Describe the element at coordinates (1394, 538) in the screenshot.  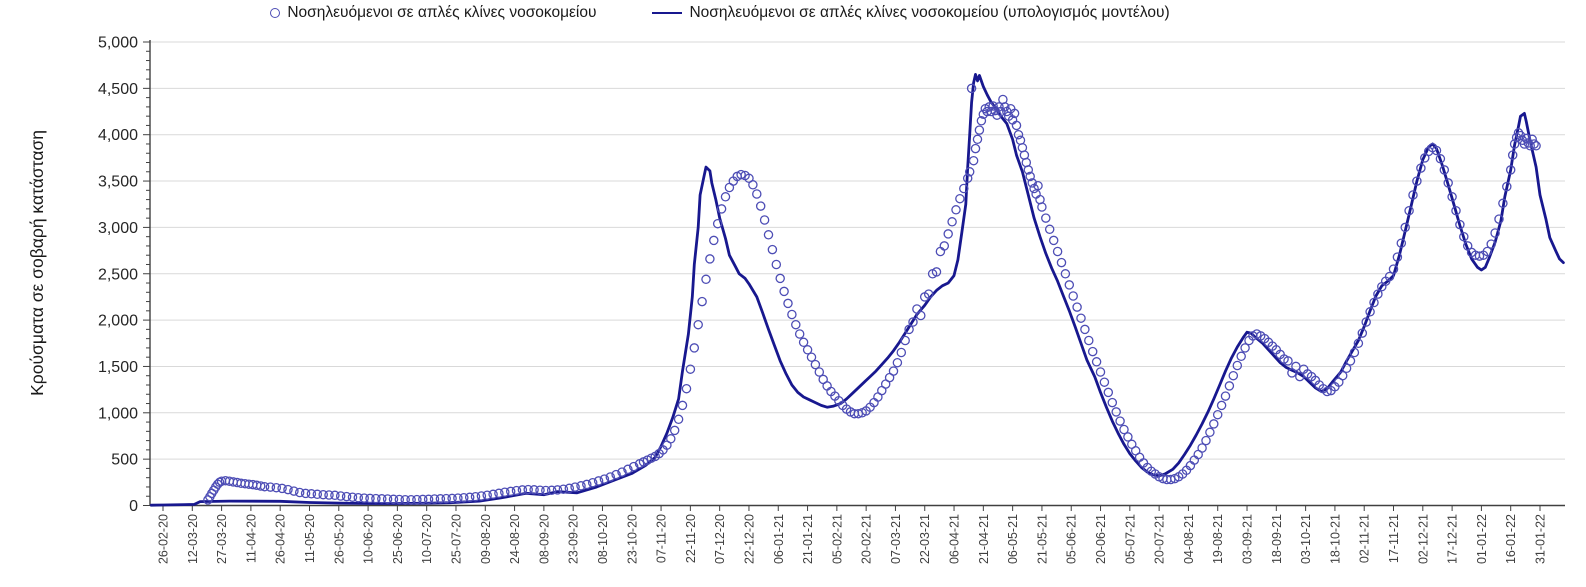
I see `x-tick-label: 17-11-21` at that location.